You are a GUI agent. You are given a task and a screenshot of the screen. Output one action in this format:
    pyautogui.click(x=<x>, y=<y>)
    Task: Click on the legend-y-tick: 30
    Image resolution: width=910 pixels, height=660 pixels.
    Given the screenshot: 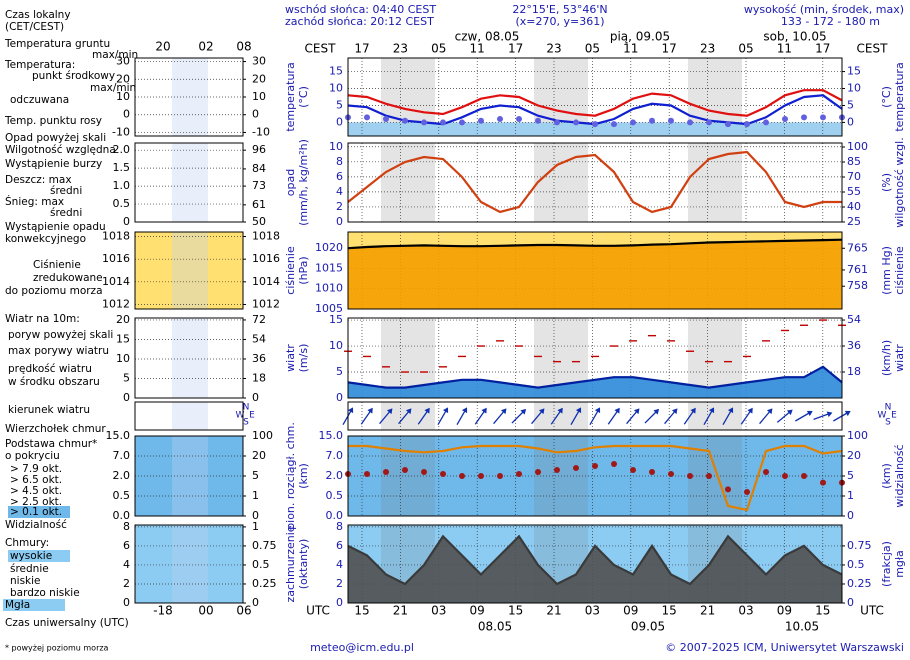 What is the action you would take?
    pyautogui.click(x=123, y=61)
    